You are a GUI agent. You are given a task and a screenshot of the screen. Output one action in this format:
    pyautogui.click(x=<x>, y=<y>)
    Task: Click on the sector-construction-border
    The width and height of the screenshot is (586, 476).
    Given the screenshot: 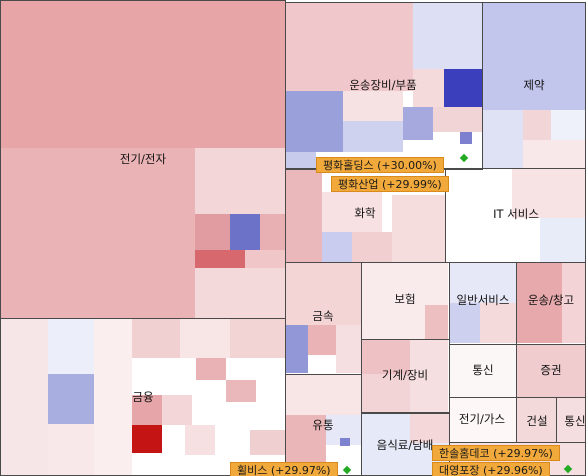 What is the action you would take?
    pyautogui.click(x=536, y=420)
    